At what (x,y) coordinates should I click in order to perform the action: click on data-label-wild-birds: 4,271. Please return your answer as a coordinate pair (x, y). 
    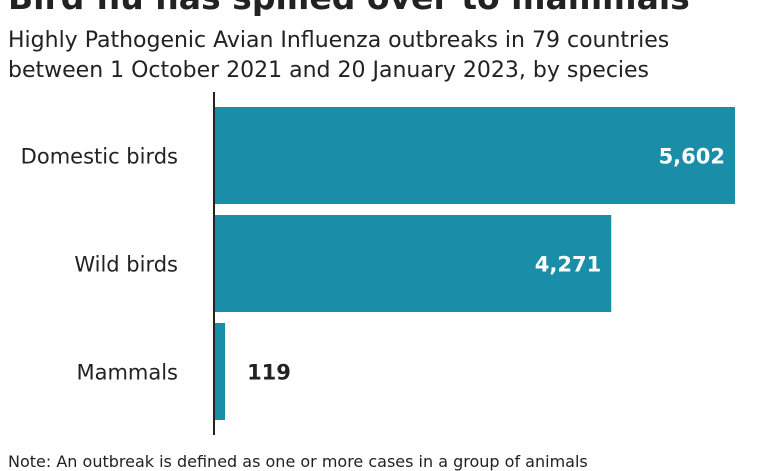
    Looking at the image, I should click on (568, 265).